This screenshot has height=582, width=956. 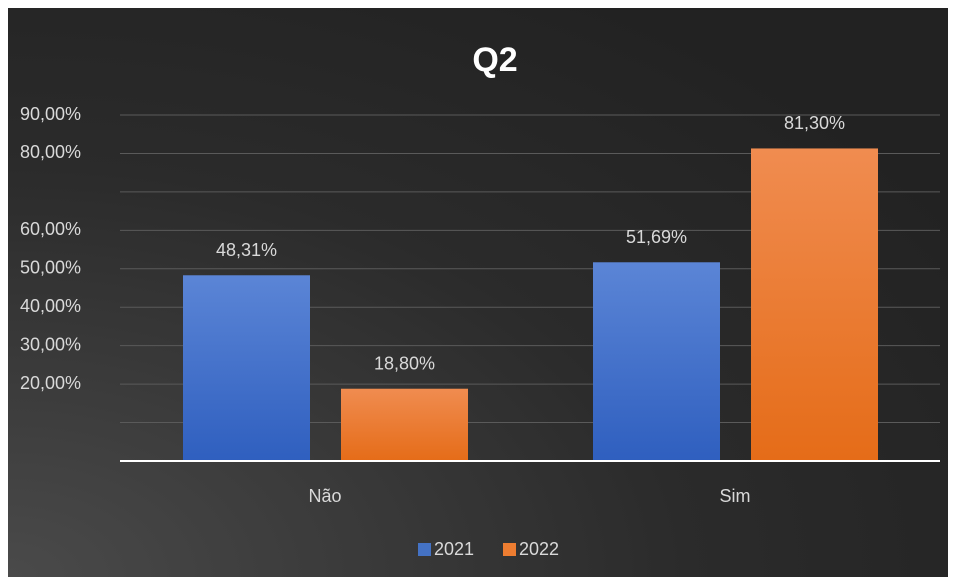 What do you see at coordinates (246, 250) in the screenshot?
I see `data-label: 48,31%` at bounding box center [246, 250].